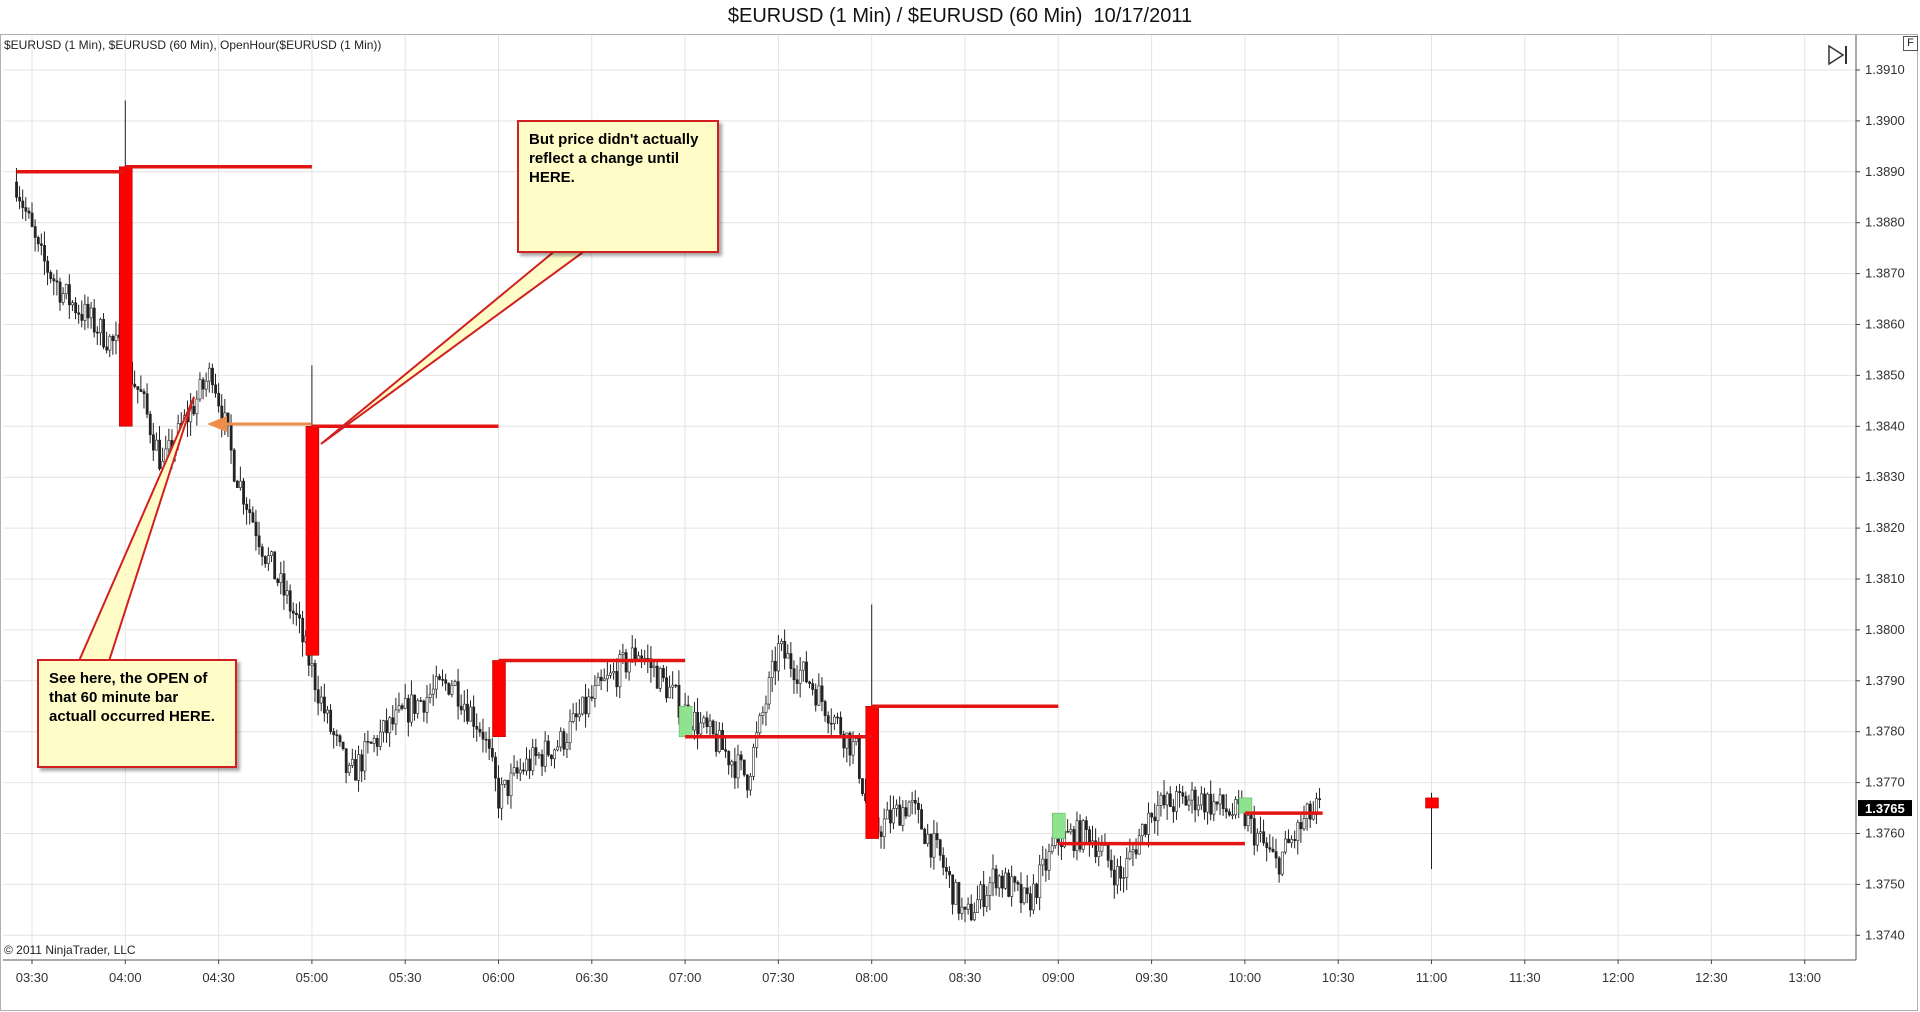 Image resolution: width=1920 pixels, height=1012 pixels. Describe the element at coordinates (1885, 222) in the screenshot. I see `y-tick-label: 1.3880` at that location.